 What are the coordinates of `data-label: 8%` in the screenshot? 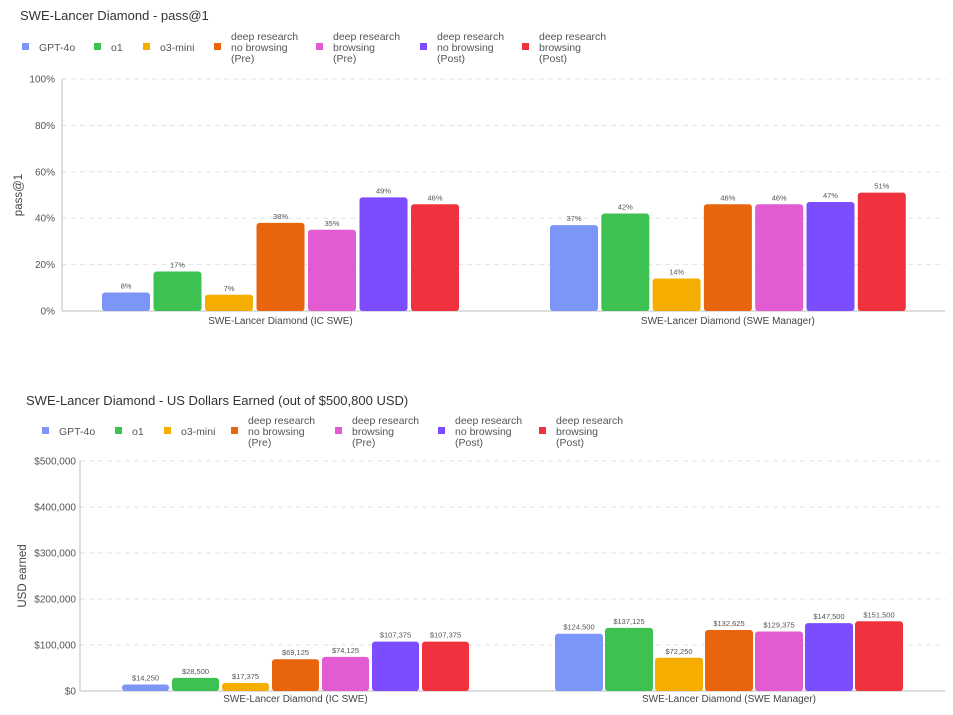 It's located at (126, 285).